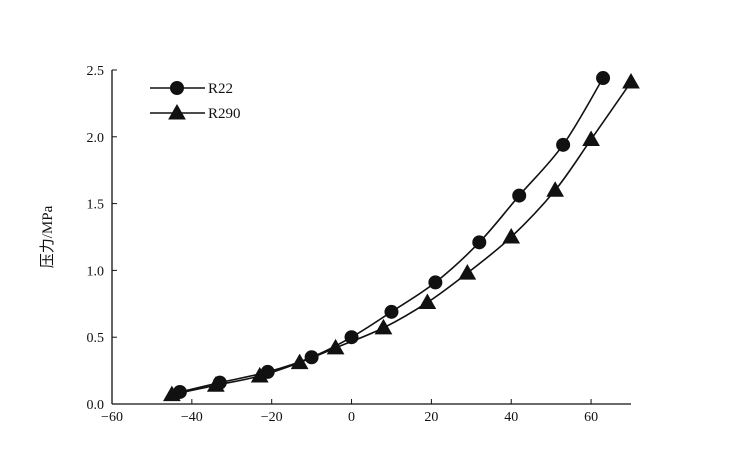  I want to click on x-tick-label: 40, so click(511, 417).